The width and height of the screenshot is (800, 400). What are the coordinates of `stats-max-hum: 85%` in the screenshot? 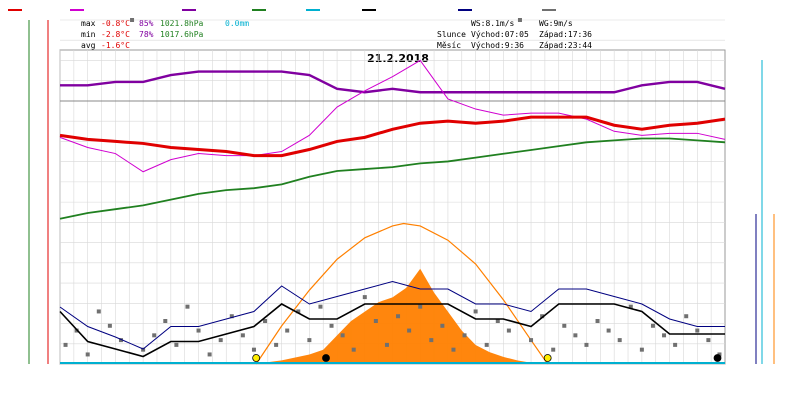 It's located at (146, 23).